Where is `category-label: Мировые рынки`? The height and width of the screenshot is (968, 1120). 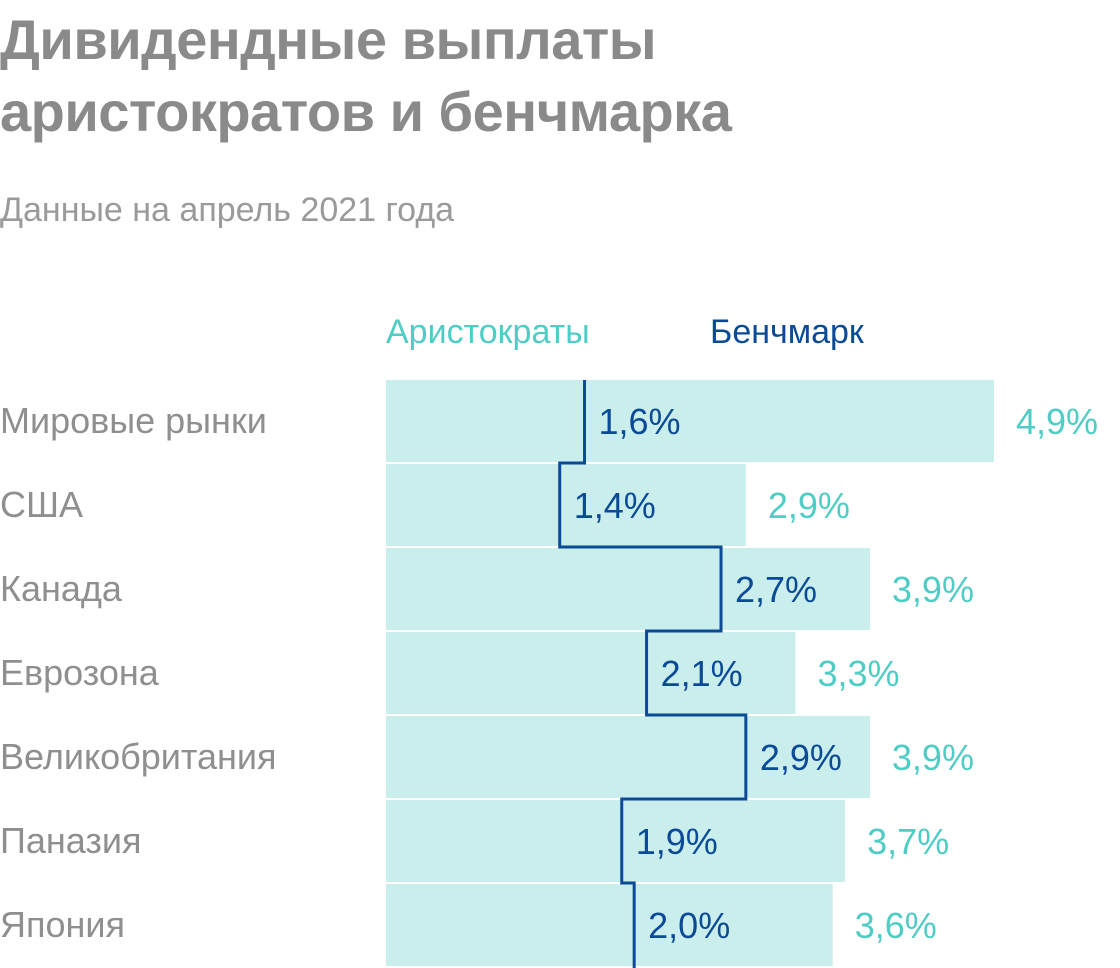 category-label: Мировые рынки is located at coordinates (133, 420).